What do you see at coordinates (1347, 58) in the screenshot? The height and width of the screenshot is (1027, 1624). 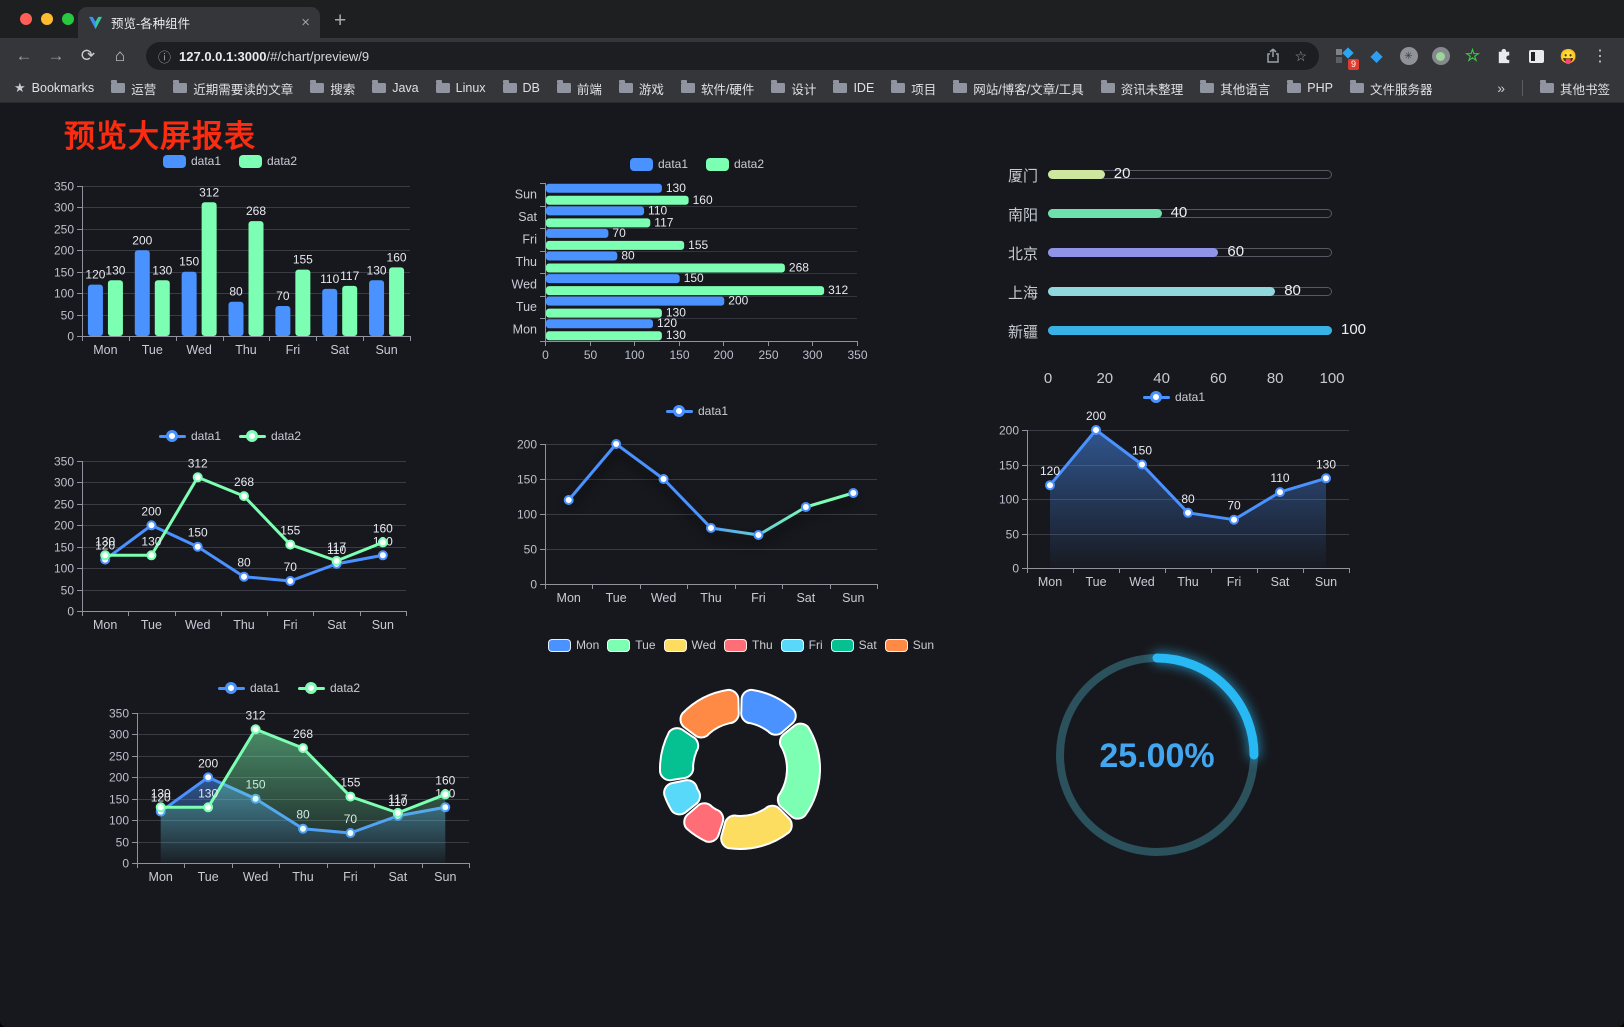 I see `extension-grid-icon: 9` at bounding box center [1347, 58].